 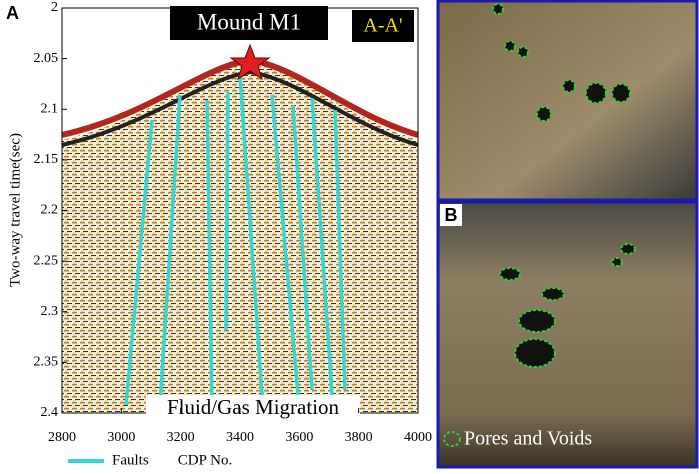 I want to click on legend-label: Faults, so click(x=130, y=460).